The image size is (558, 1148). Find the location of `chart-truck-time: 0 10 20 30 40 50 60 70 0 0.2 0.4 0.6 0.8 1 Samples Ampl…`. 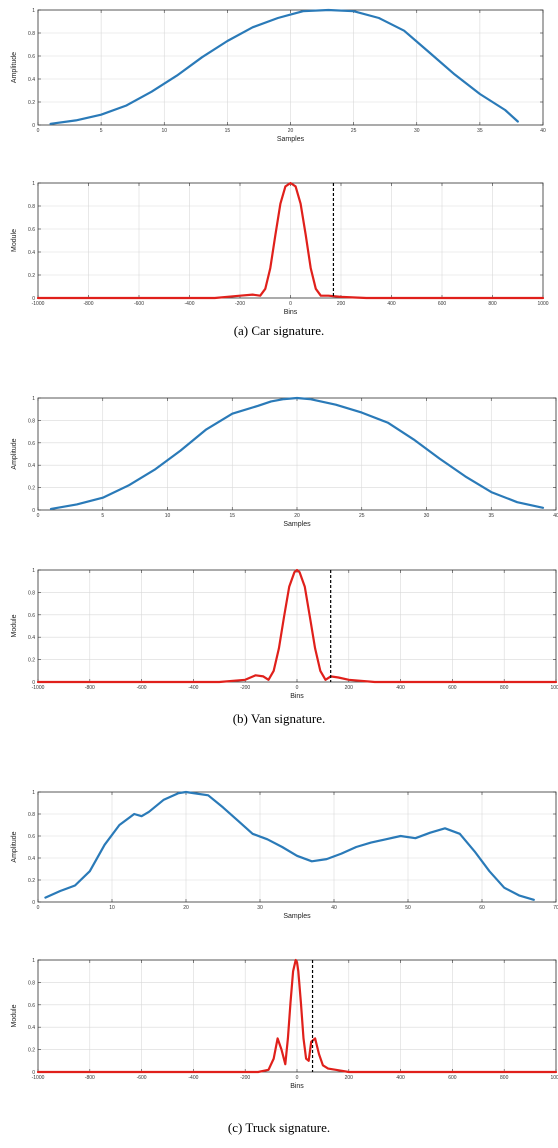

chart-truck-time: 0 10 20 30 40 50 60 70 0 0.2 0.4 0.6 0.8 1 Samples Ampl… is located at coordinates (284, 855).